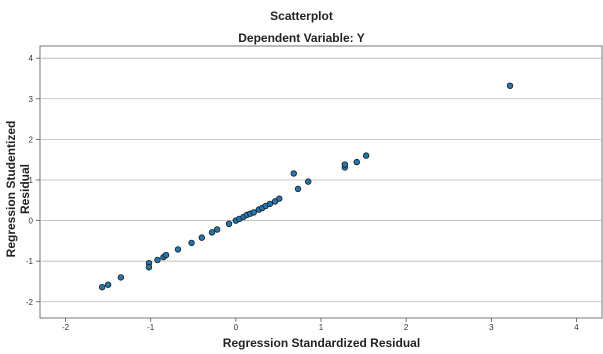  Describe the element at coordinates (301, 38) in the screenshot. I see `chart-subtitle: Dependent Variable: Y` at that location.